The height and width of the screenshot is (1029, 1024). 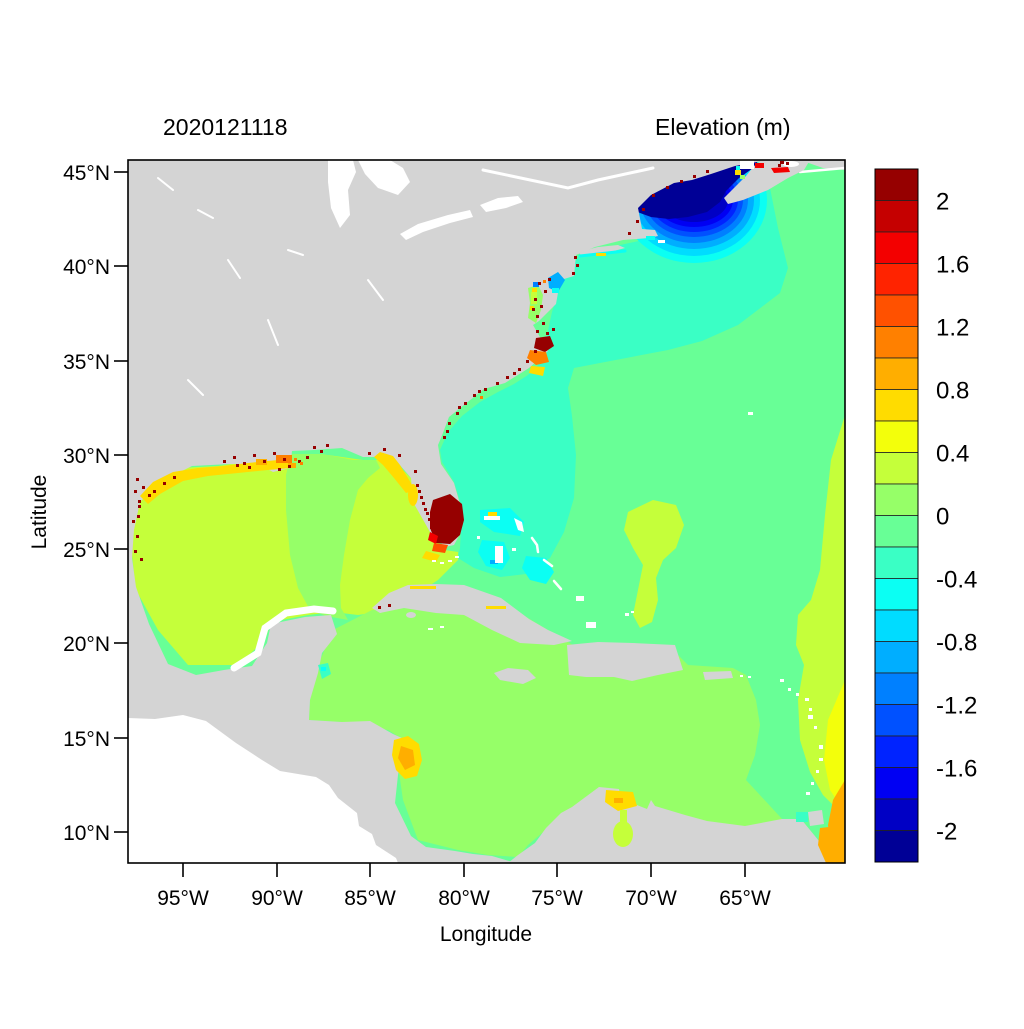 I want to click on x-tick-label: 85°W, so click(x=370, y=898).